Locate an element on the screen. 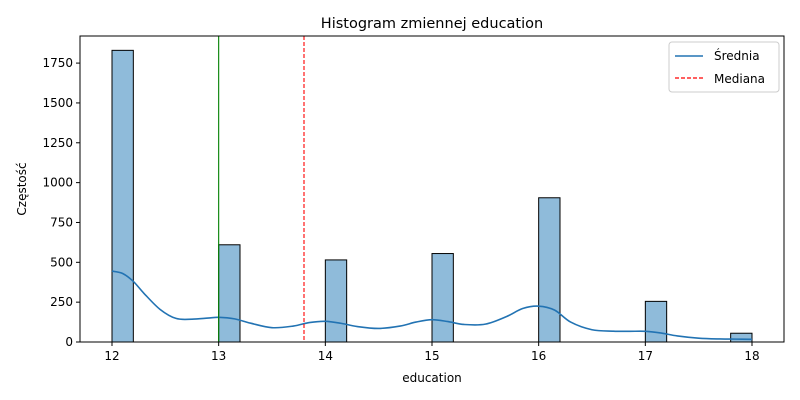  legend: Średnia Mediana is located at coordinates (724, 67).